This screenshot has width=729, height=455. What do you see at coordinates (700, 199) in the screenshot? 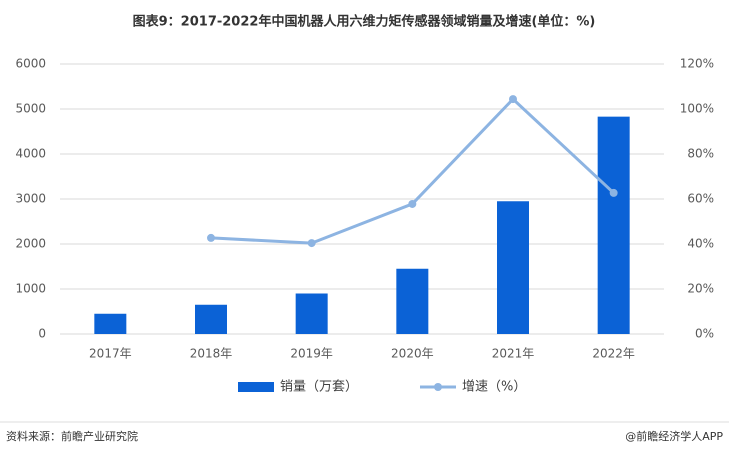
I see `y2-tick-label: 60%` at bounding box center [700, 199].